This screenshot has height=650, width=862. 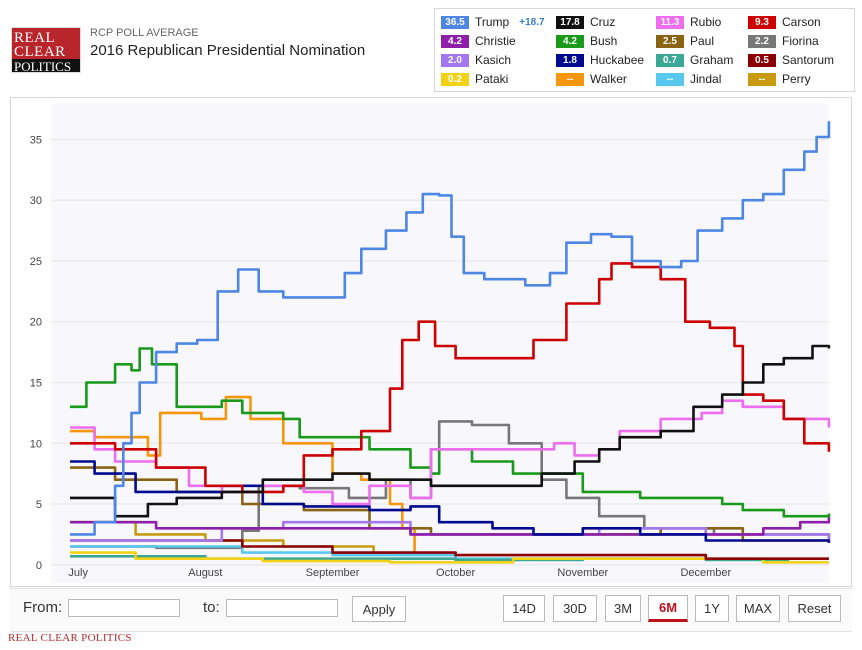 What do you see at coordinates (575, 608) in the screenshot?
I see `range-30d-button: 30D` at bounding box center [575, 608].